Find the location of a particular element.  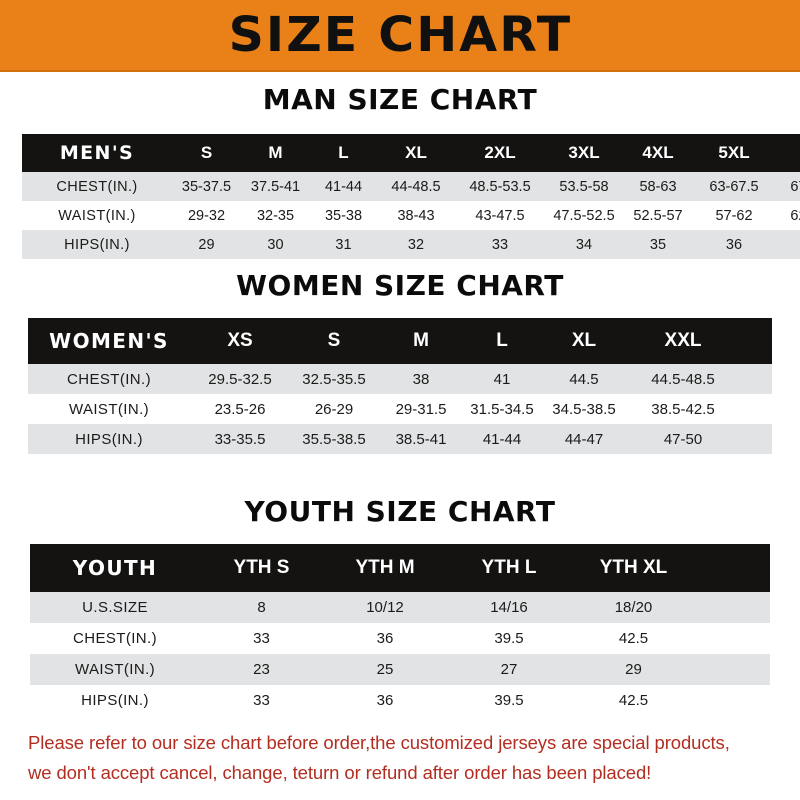

man-header-col-4: 2XL is located at coordinates (500, 152).